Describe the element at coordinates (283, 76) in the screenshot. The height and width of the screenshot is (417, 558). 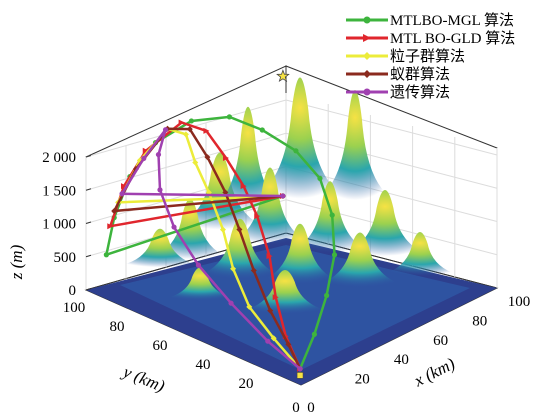
I see `goal-star` at that location.